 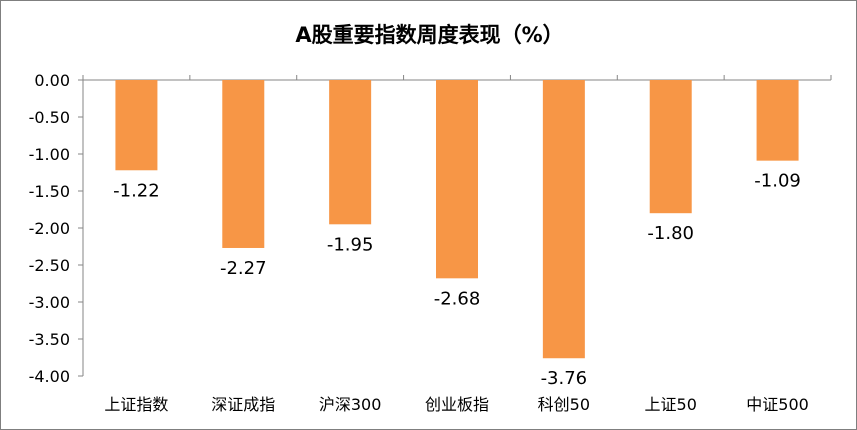 I want to click on data-label: -1.09, so click(x=777, y=181).